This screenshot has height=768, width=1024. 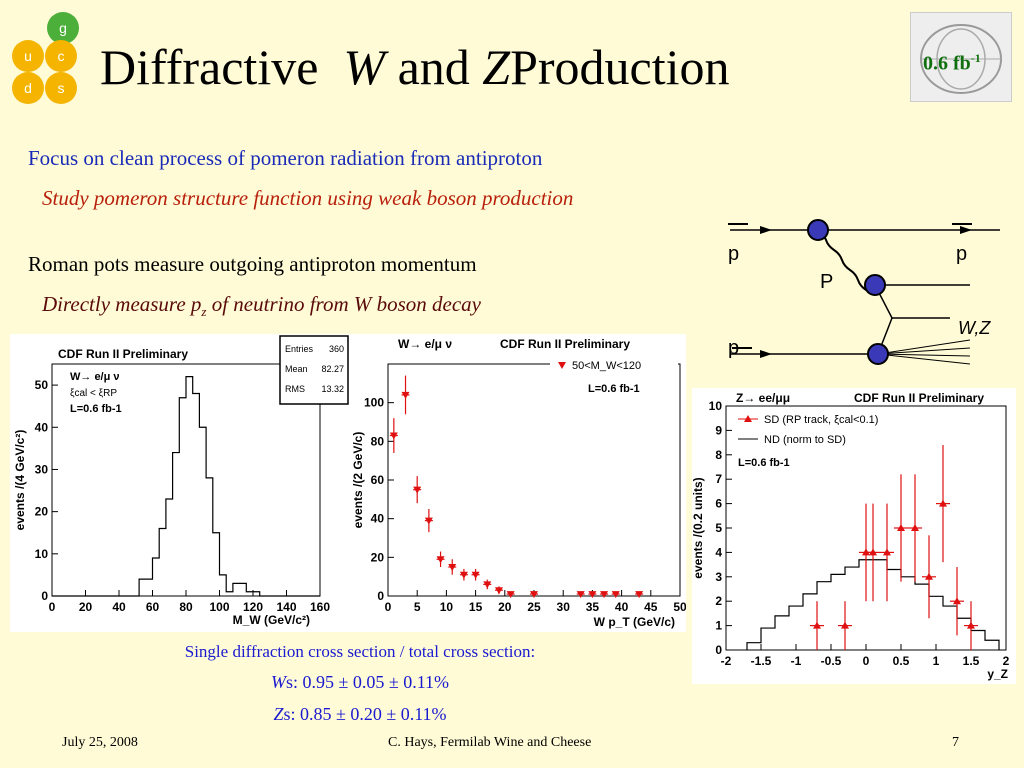 I want to click on luminosity-badge: 0.6 fb-1, so click(x=952, y=63).